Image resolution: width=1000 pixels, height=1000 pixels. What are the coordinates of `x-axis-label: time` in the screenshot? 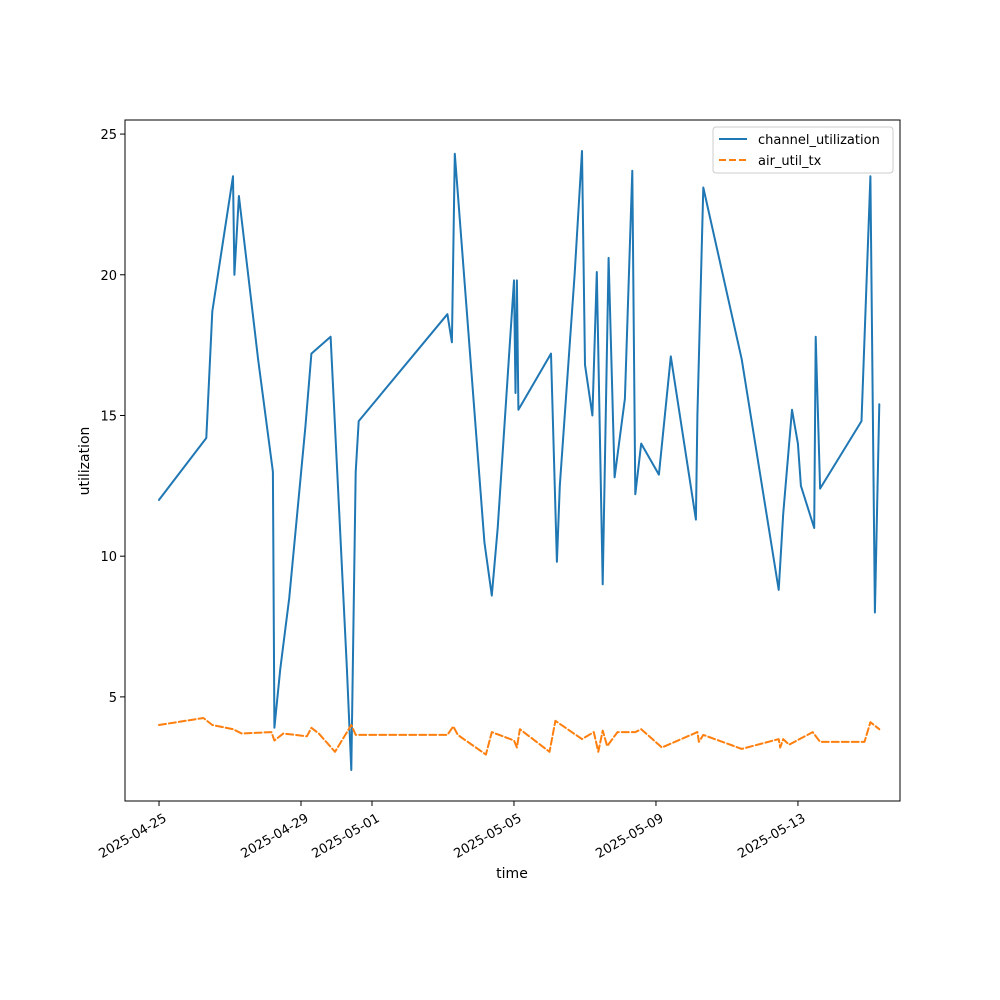 It's located at (512, 874).